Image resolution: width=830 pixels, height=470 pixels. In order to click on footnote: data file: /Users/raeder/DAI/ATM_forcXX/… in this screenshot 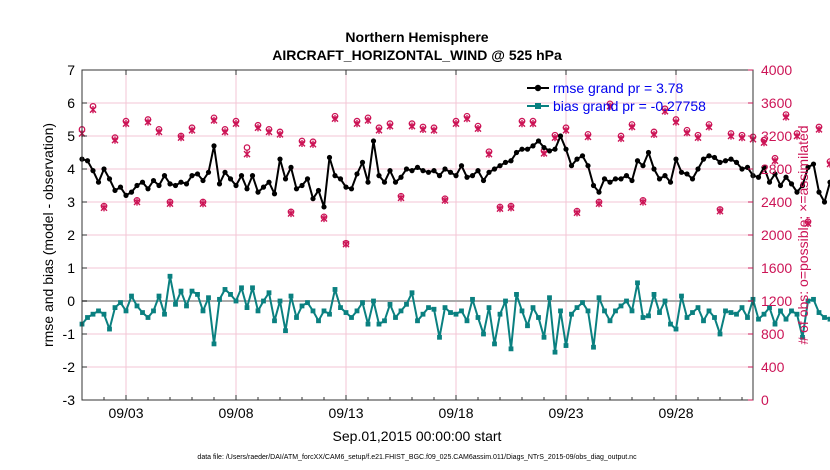, I will do `click(417, 457)`.